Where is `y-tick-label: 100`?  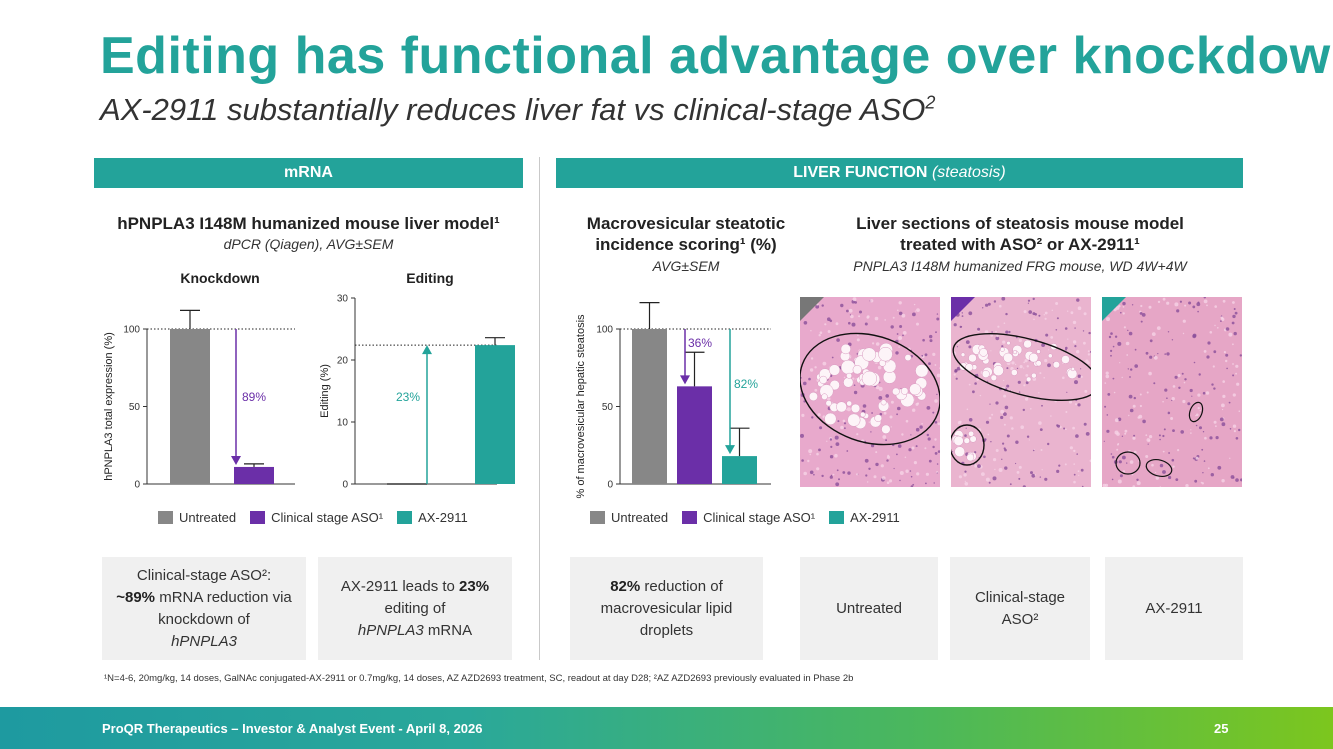
y-tick-label: 100 is located at coordinates (131, 330).